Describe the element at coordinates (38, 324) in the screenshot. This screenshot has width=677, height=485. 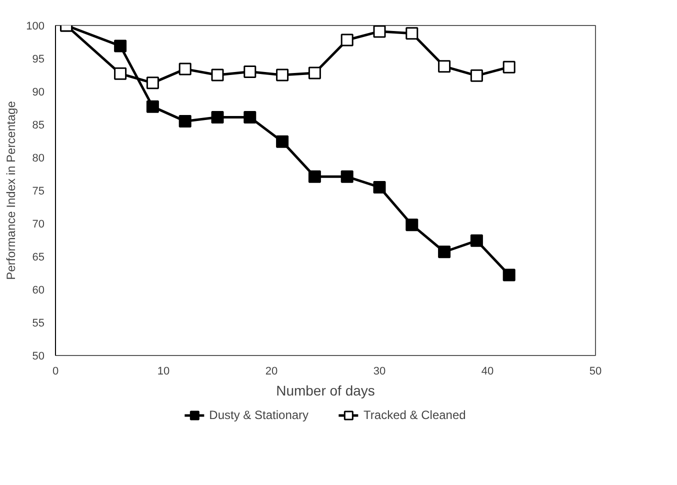
I see `y-tick-label: 55` at that location.